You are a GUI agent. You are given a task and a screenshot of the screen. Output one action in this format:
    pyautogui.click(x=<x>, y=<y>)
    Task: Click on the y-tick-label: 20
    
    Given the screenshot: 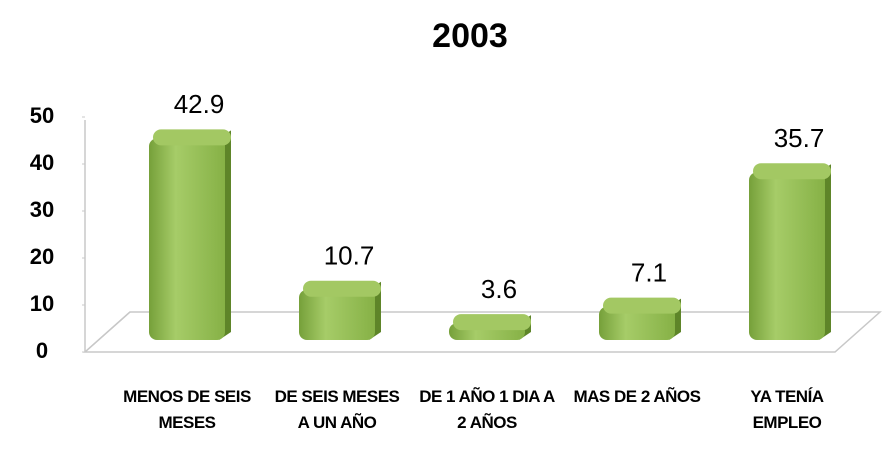 What is the action you would take?
    pyautogui.click(x=42, y=256)
    